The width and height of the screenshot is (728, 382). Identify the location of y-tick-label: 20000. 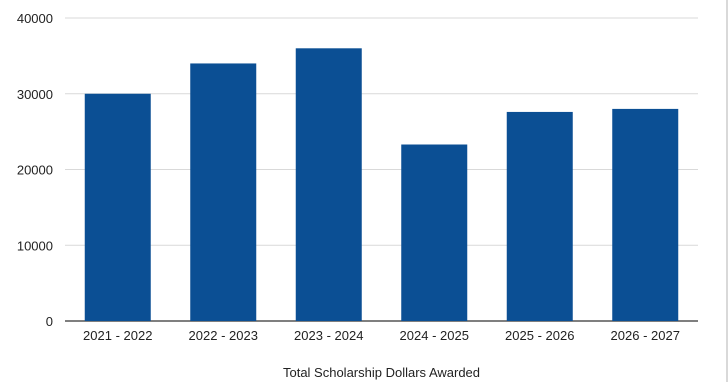
(35, 170).